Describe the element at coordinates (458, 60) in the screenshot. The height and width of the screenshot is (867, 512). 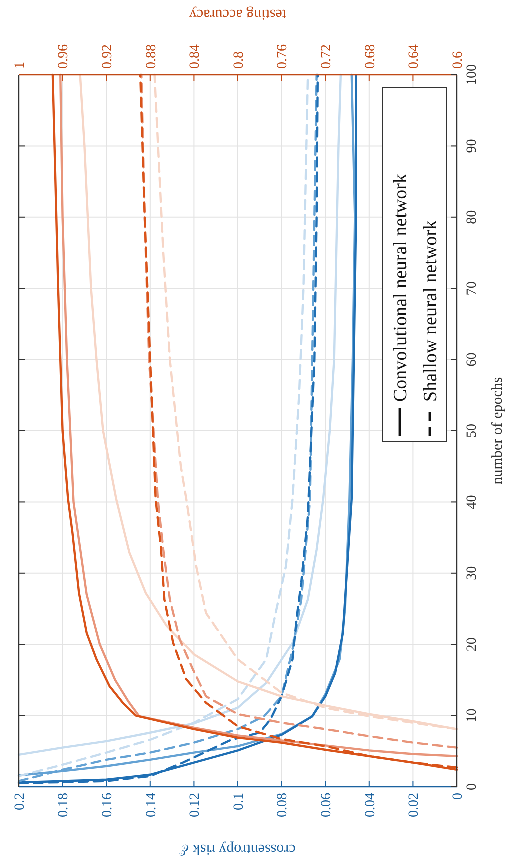
I see `x2-tick-label: 0.6` at that location.